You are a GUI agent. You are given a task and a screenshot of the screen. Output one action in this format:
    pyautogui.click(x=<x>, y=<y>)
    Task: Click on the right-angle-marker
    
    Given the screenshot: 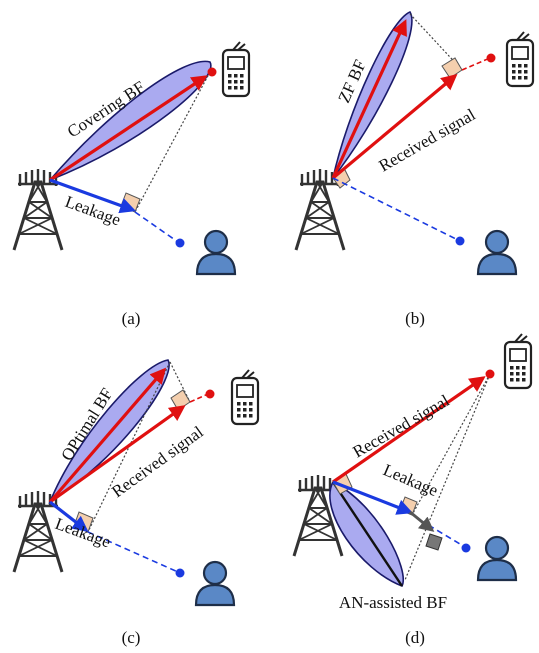 What is the action you would take?
    pyautogui.click(x=452, y=68)
    